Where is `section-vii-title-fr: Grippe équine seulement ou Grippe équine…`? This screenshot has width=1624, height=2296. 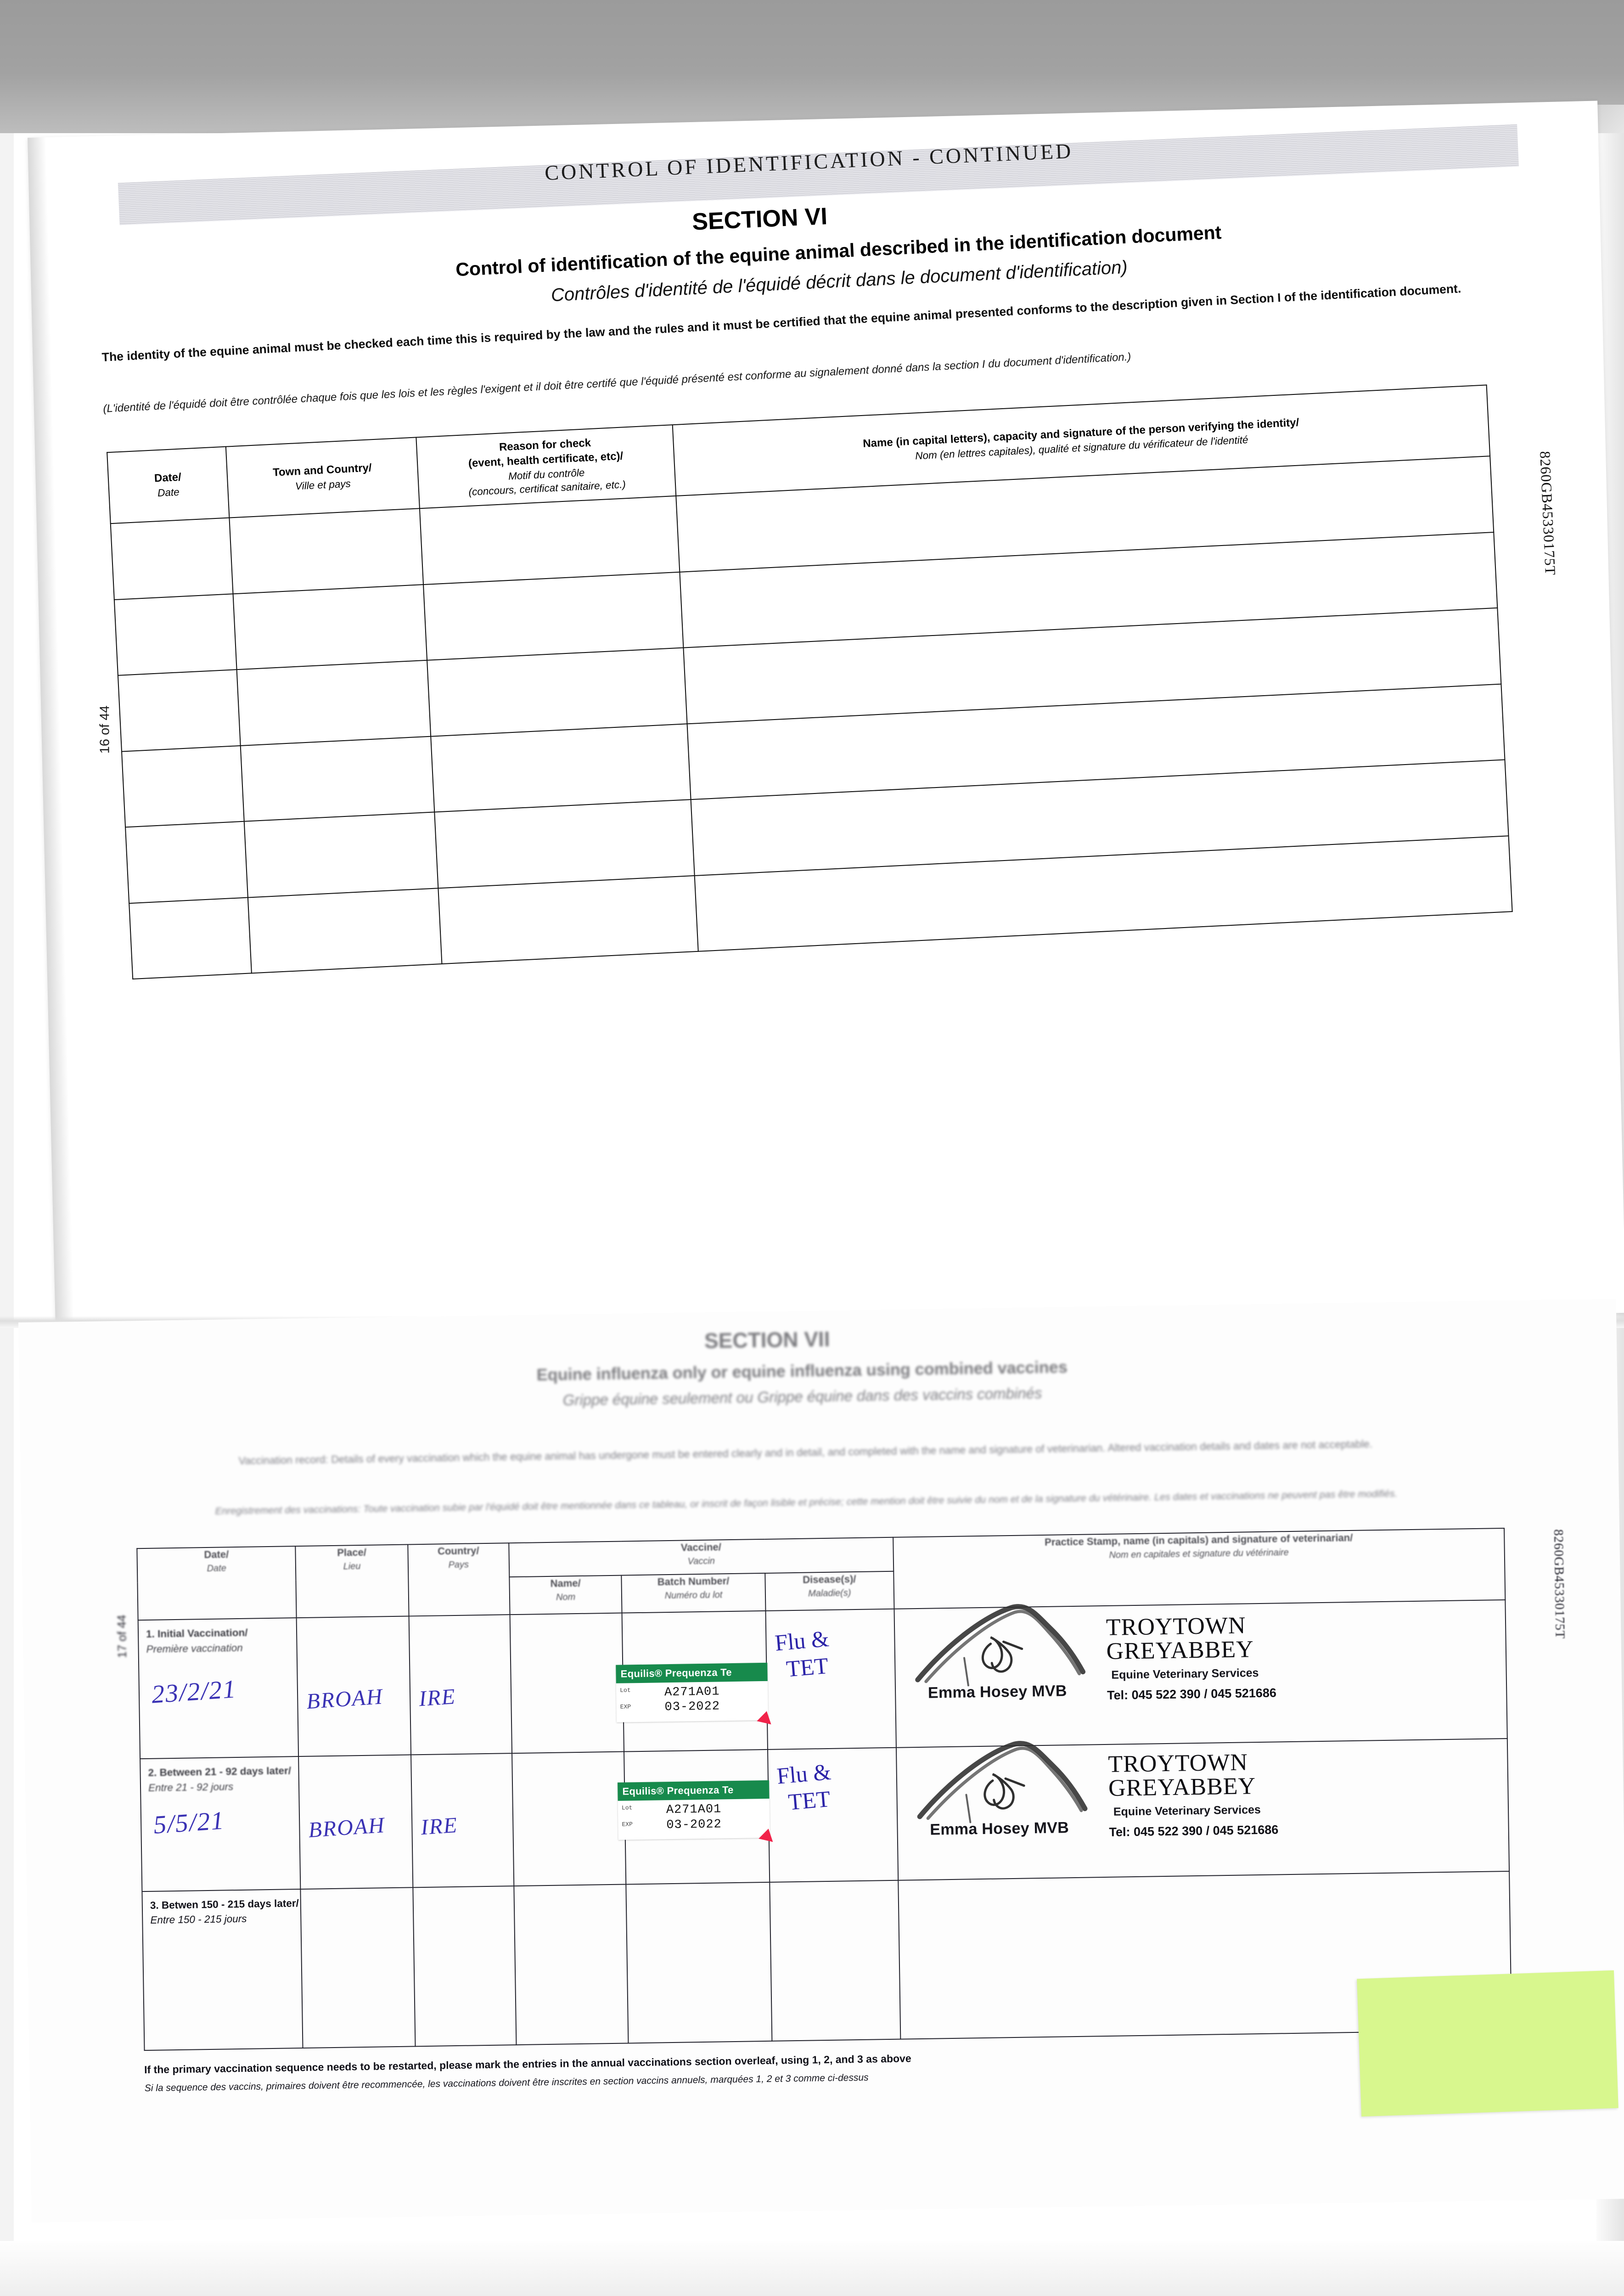 section-vii-title-fr: Grippe équine seulement ou Grippe équine… is located at coordinates (802, 1397).